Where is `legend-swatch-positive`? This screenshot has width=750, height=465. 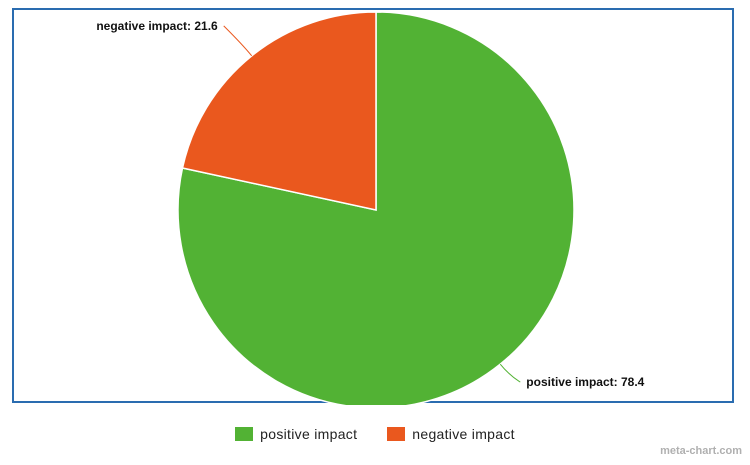 legend-swatch-positive is located at coordinates (244, 434).